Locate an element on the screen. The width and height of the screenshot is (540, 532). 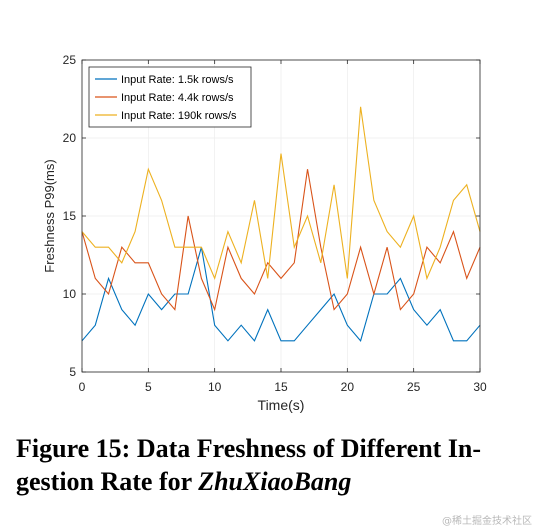
x-tick-label: 5 is located at coordinates (148, 387).